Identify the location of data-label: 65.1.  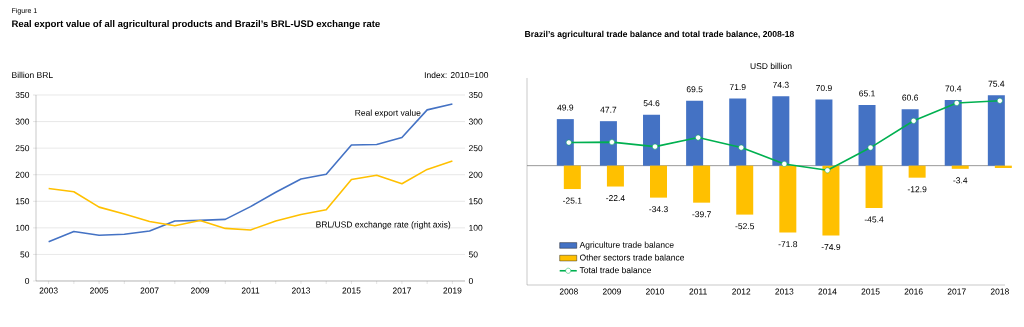
(867, 93).